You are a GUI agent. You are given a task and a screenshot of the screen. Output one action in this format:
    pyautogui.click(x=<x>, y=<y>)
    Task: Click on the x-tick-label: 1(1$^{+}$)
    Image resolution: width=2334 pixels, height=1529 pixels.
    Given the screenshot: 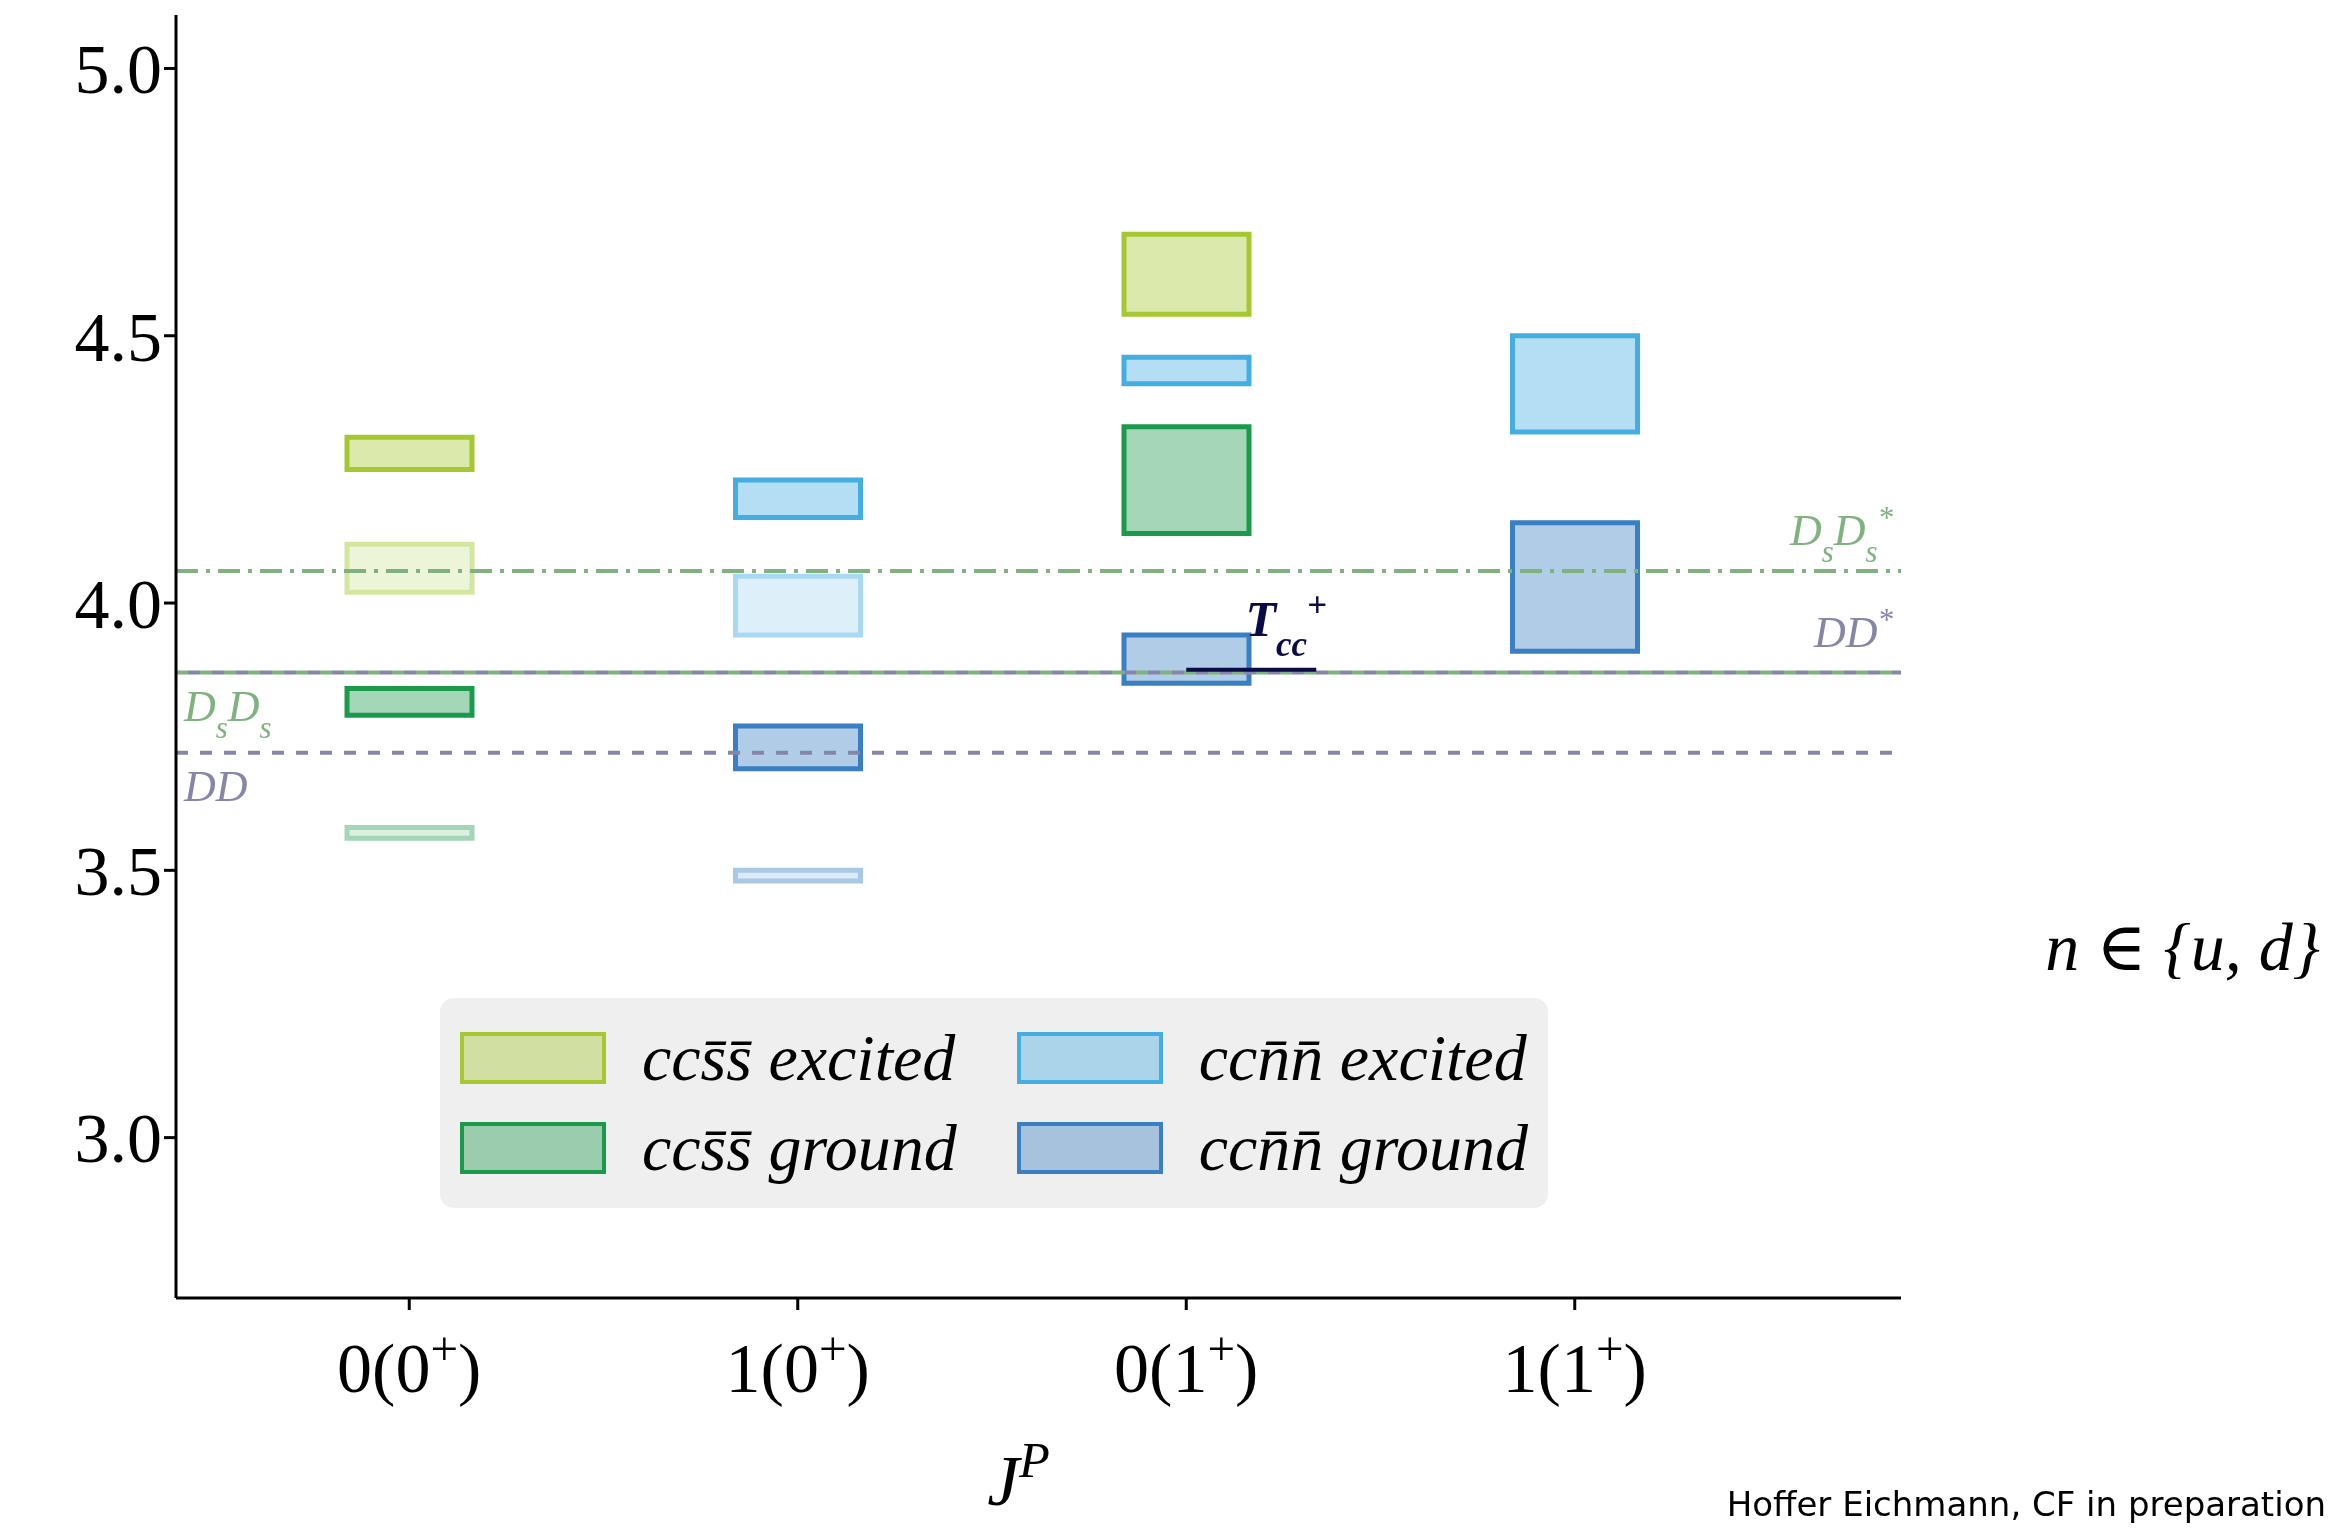 What is the action you would take?
    pyautogui.click(x=1574, y=1363)
    